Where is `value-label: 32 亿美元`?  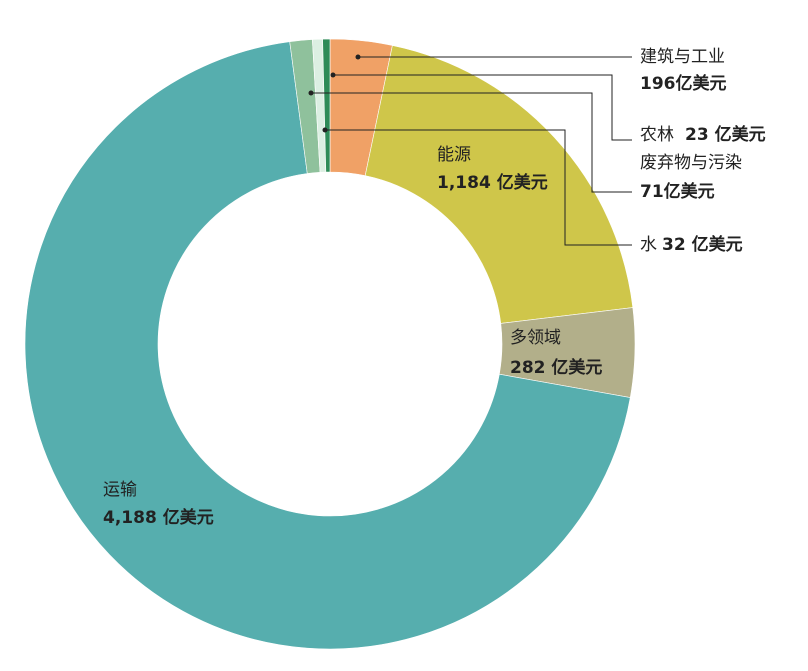 value-label: 32 亿美元 is located at coordinates (702, 244).